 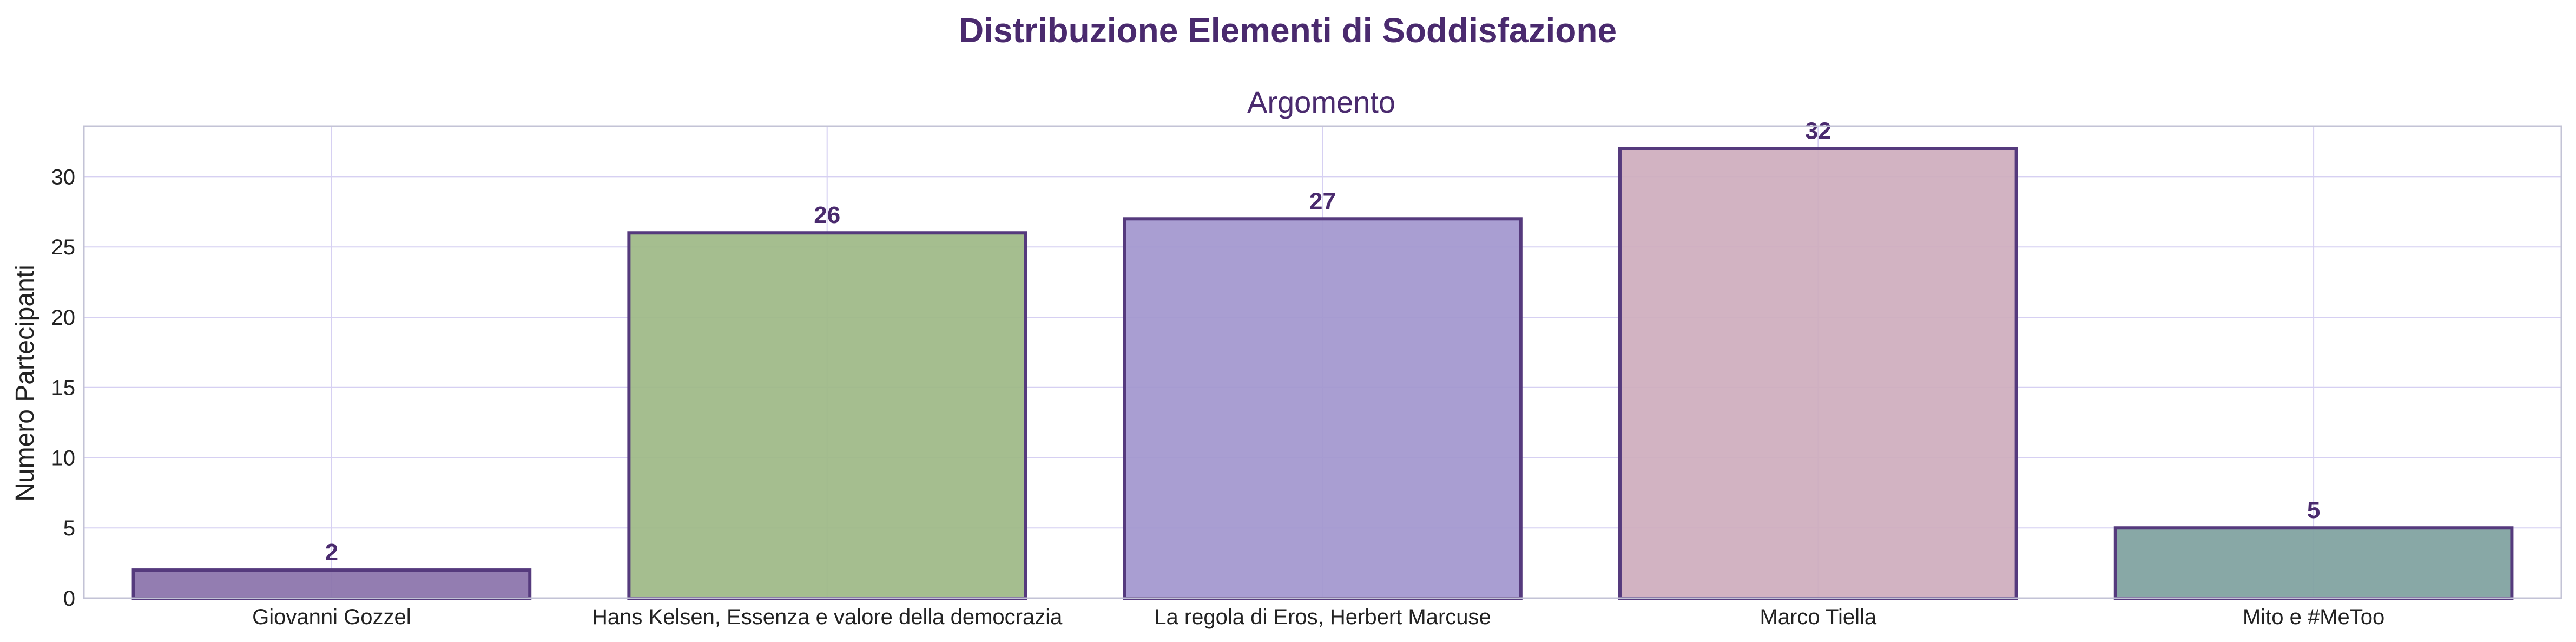 I want to click on data-label: 27, so click(x=1322, y=201).